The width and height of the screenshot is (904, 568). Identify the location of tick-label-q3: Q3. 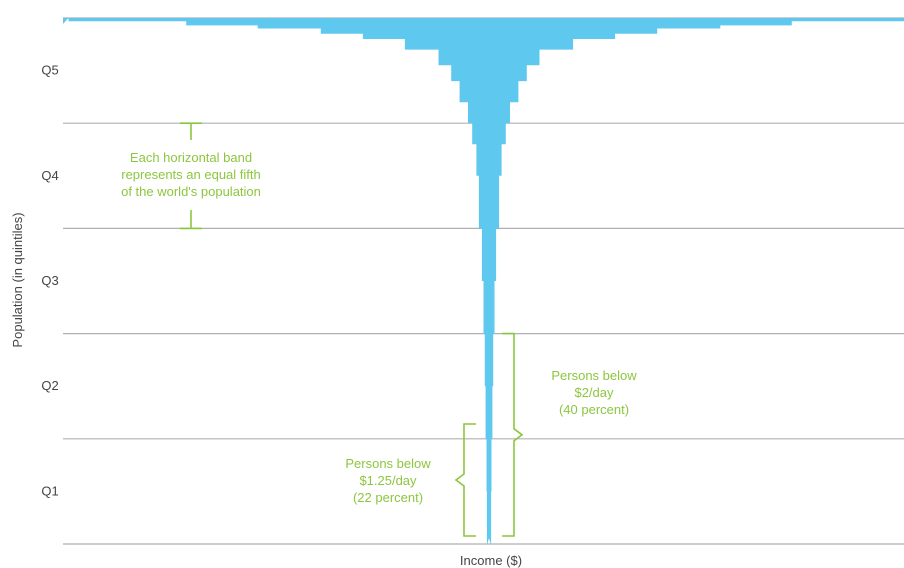
(49, 280).